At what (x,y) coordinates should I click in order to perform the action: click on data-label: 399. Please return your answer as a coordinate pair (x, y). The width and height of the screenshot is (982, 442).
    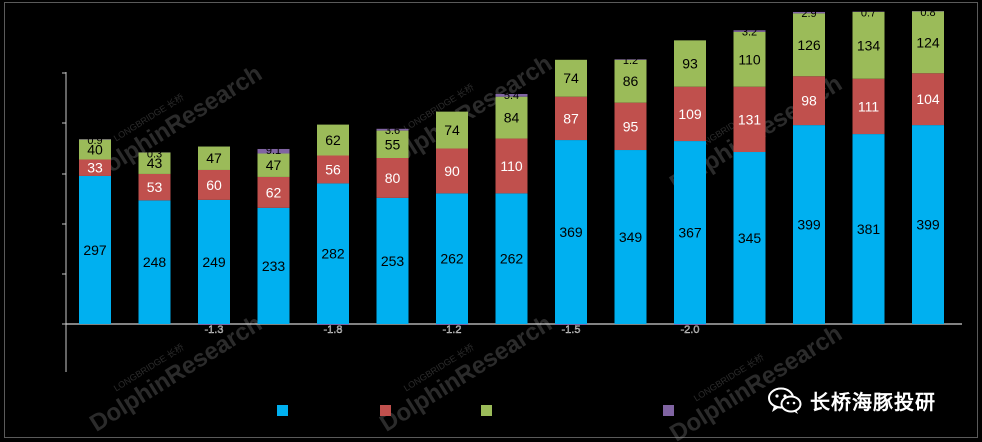
    Looking at the image, I should click on (809, 225).